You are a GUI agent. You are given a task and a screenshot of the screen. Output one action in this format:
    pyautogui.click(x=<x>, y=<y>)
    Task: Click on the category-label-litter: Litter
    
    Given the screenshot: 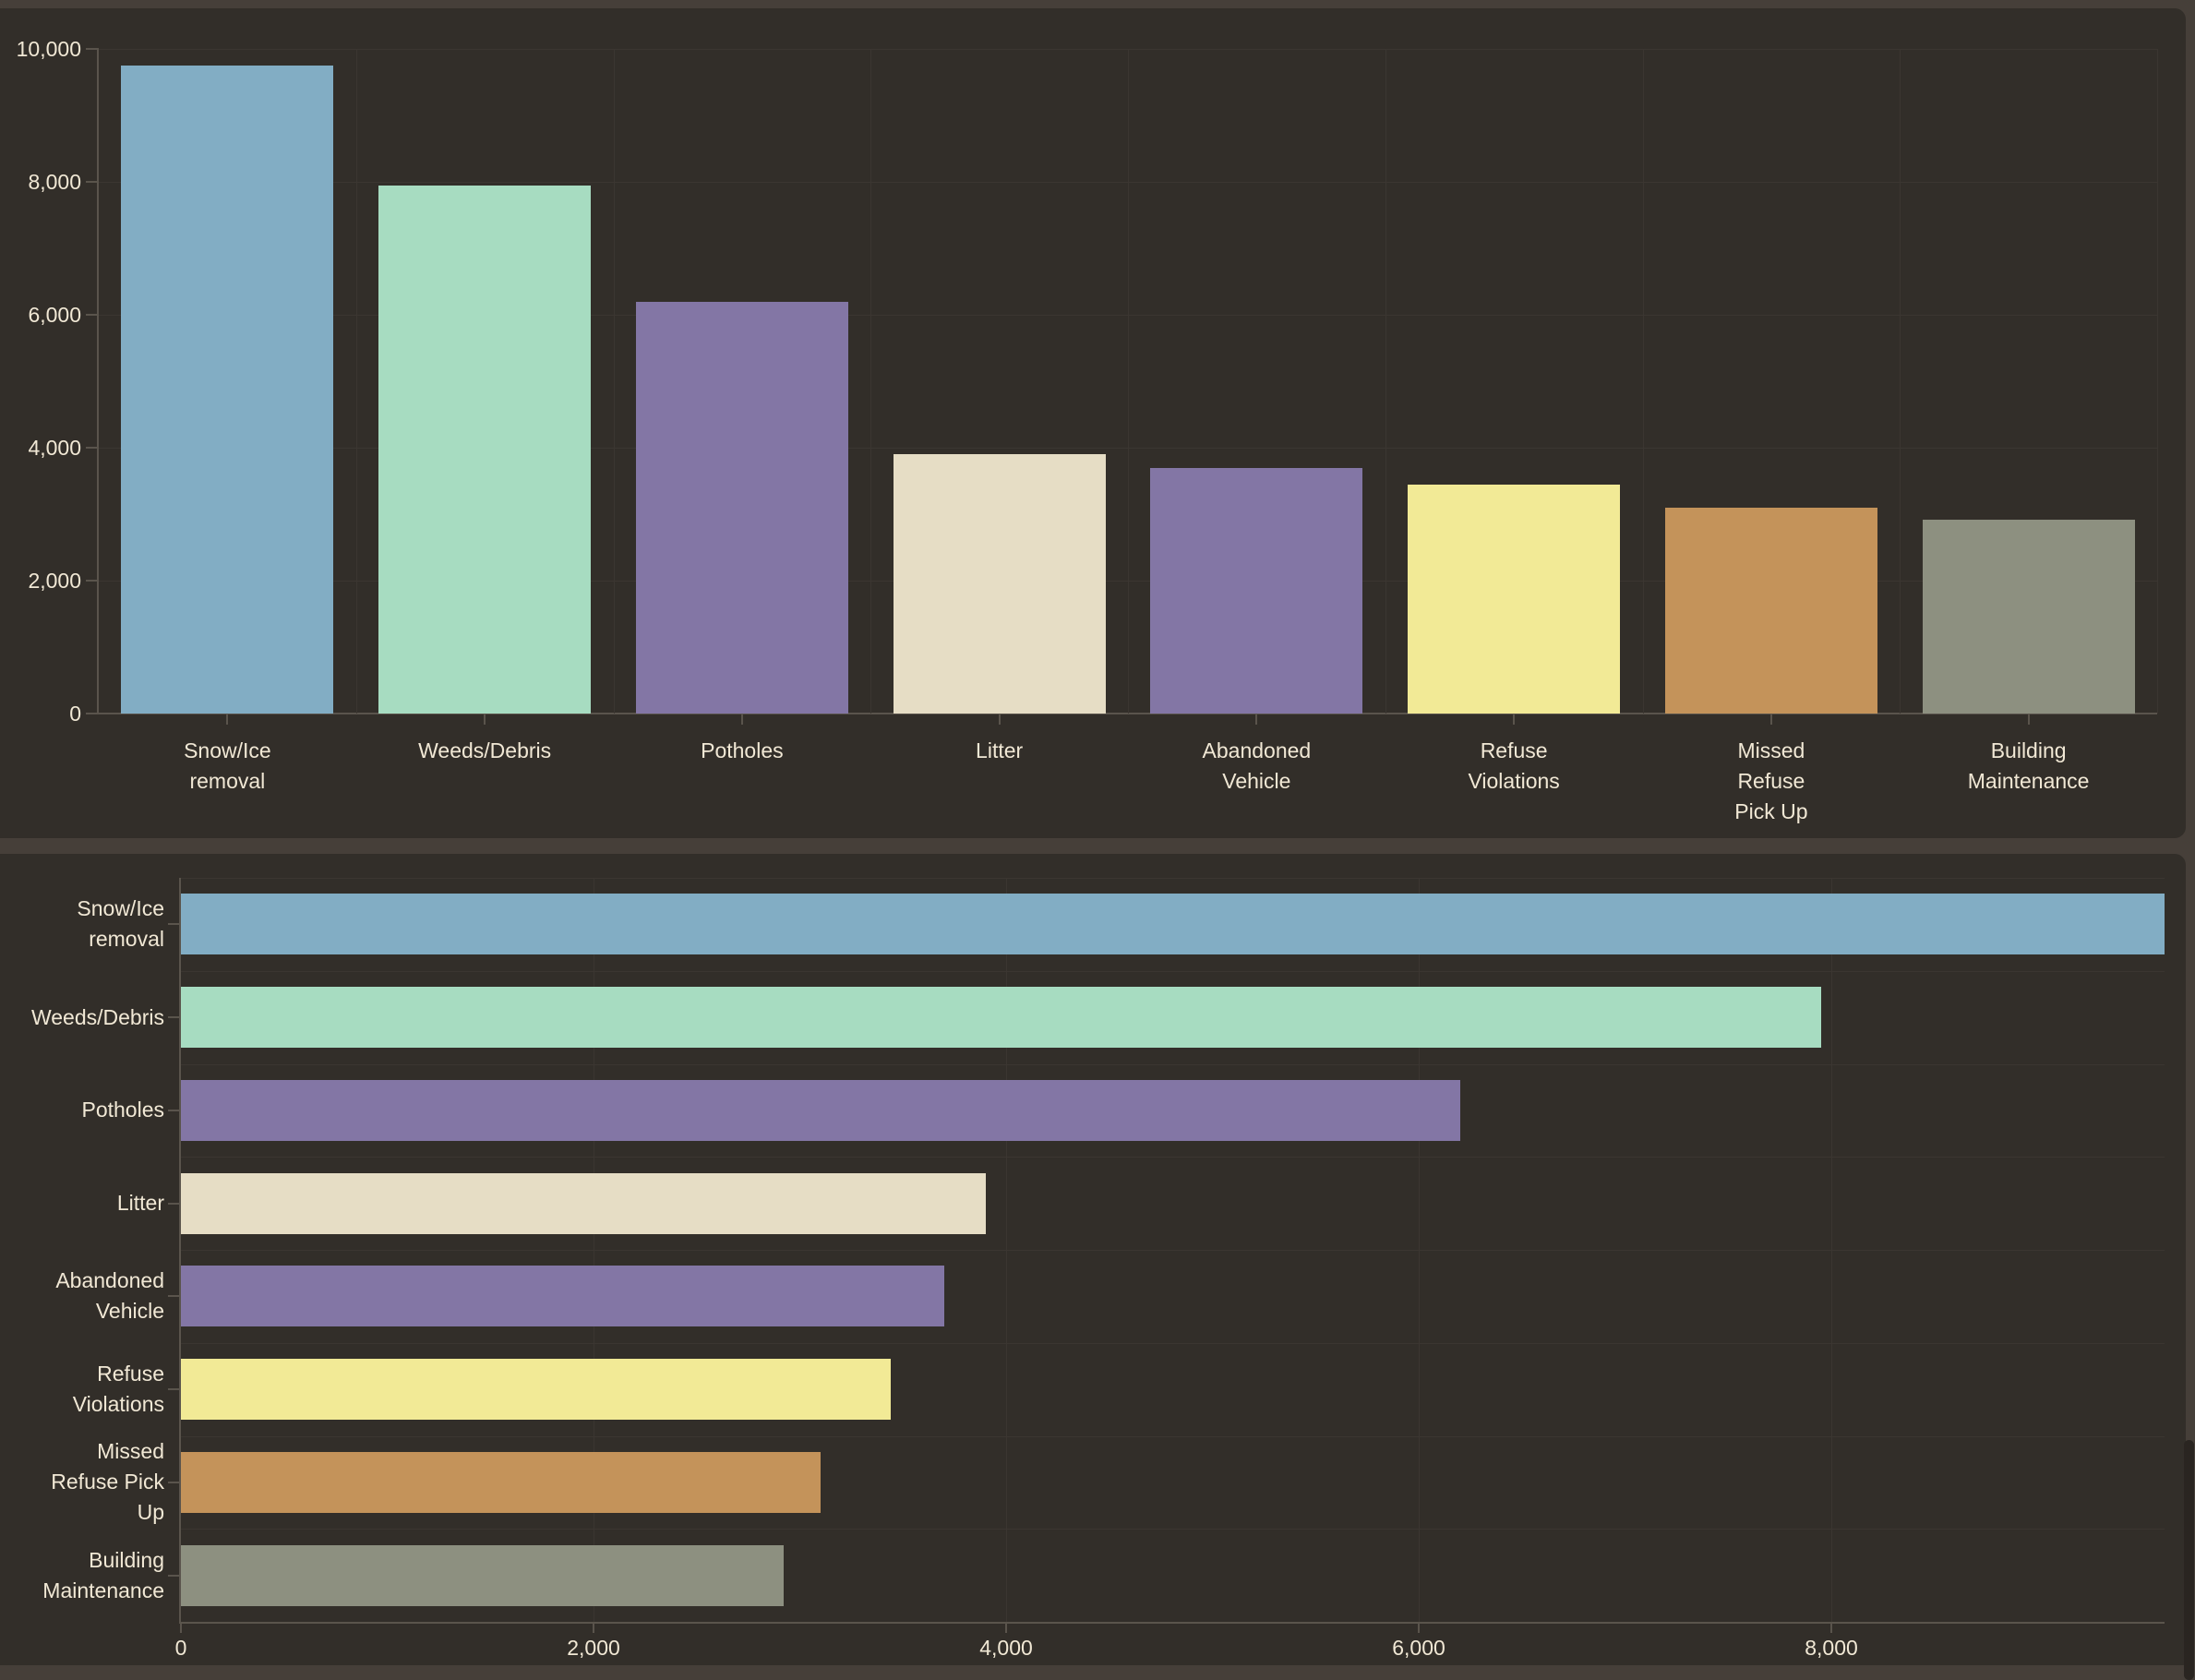 What is the action you would take?
    pyautogui.click(x=82, y=1203)
    